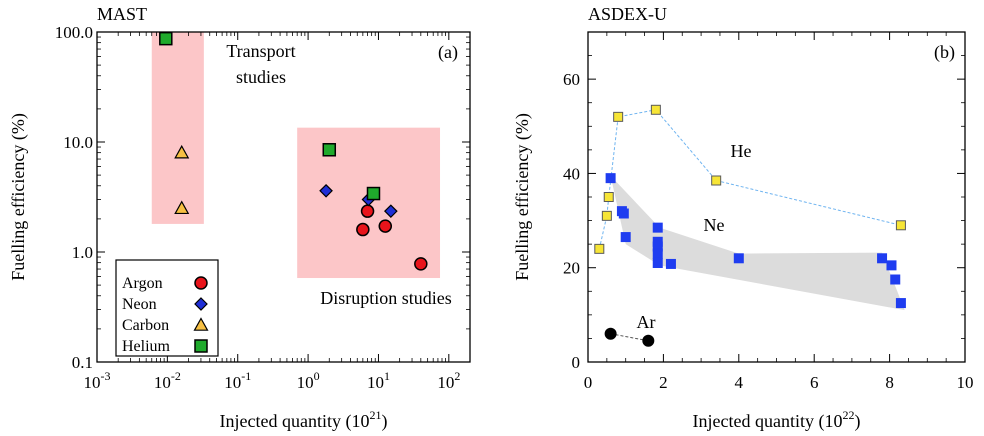 Image resolution: width=984 pixels, height=436 pixels. Describe the element at coordinates (261, 77) in the screenshot. I see `region-label: studies` at that location.